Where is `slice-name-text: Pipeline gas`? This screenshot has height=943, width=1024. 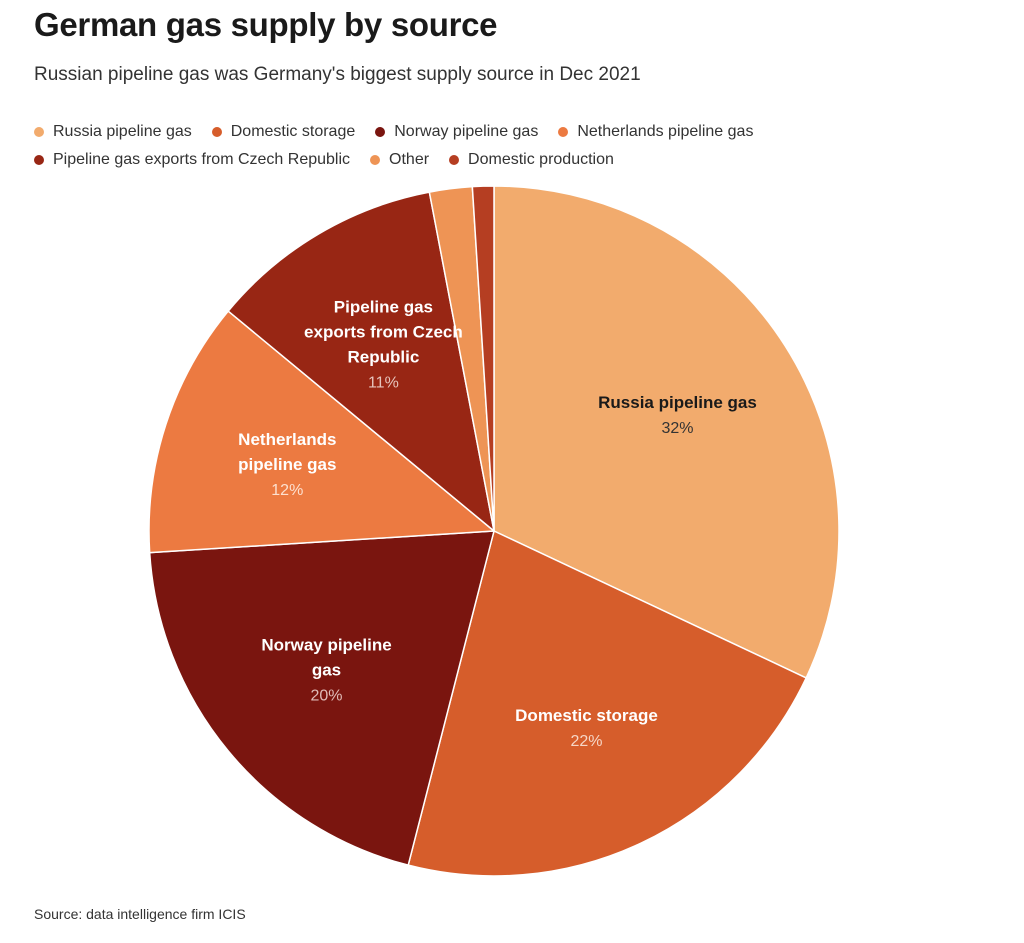 slice-name-text: Pipeline gas is located at coordinates (383, 306).